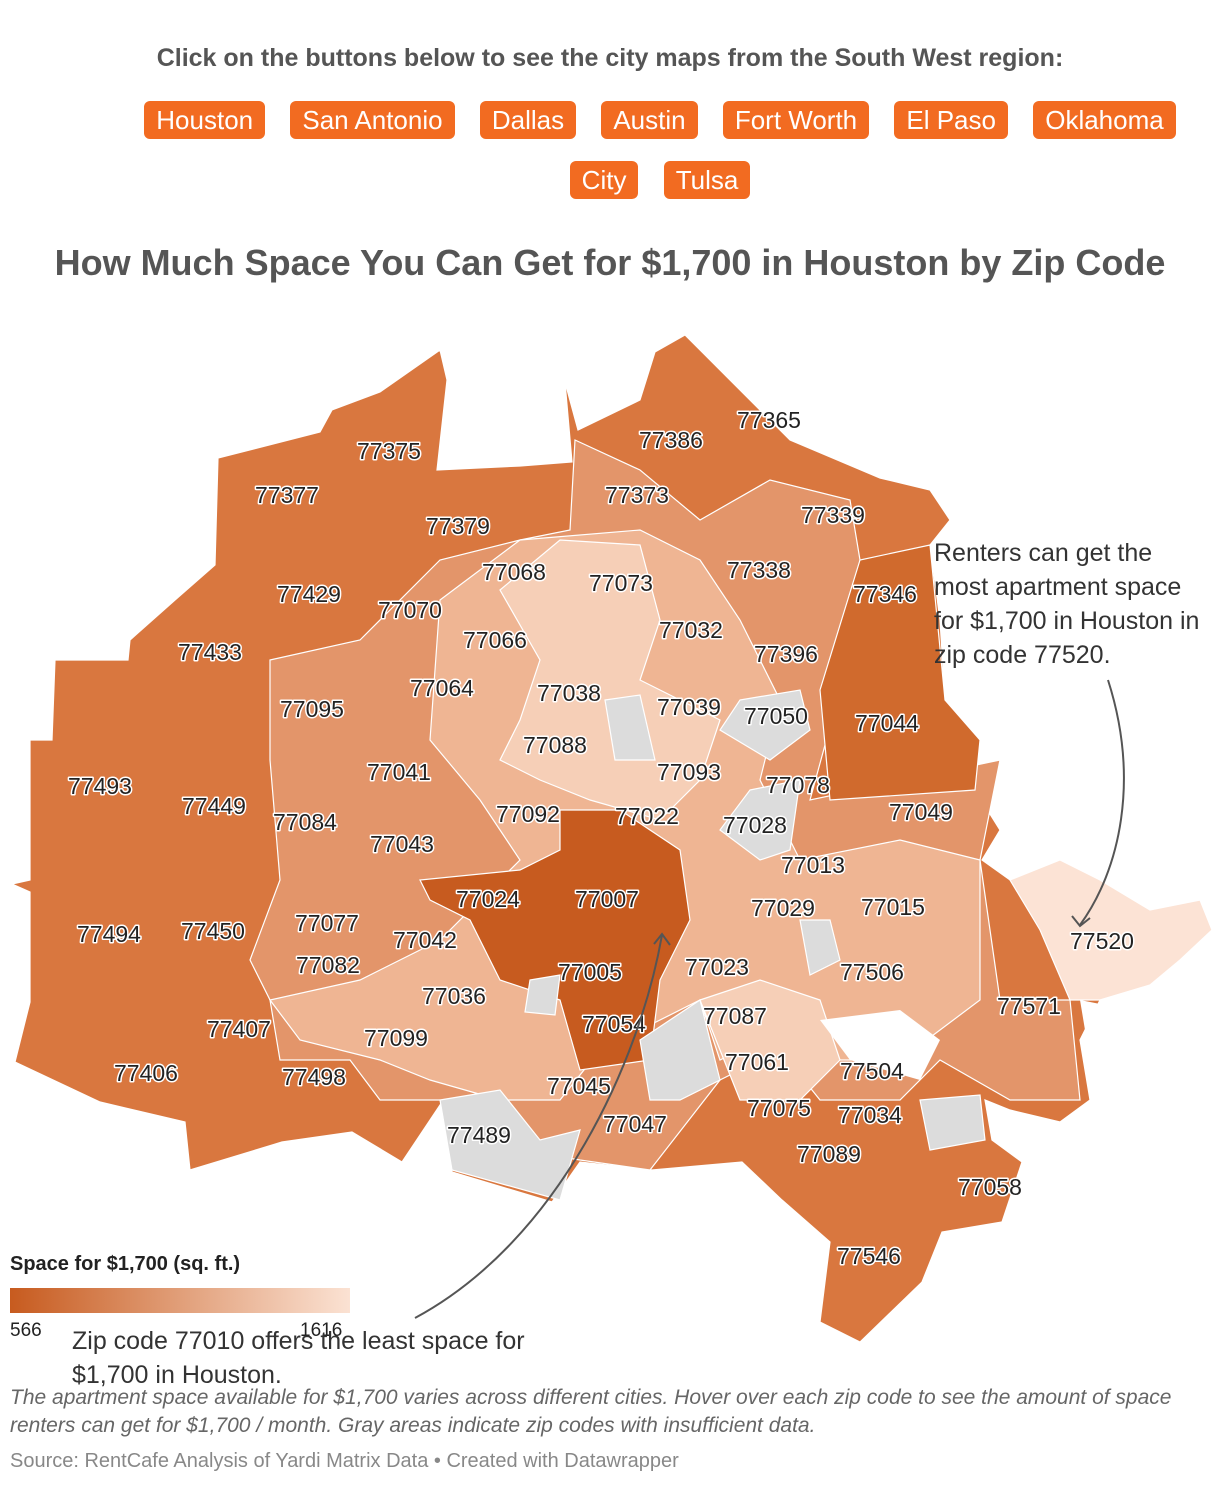  I want to click on city-button: Fort Worth, so click(796, 120).